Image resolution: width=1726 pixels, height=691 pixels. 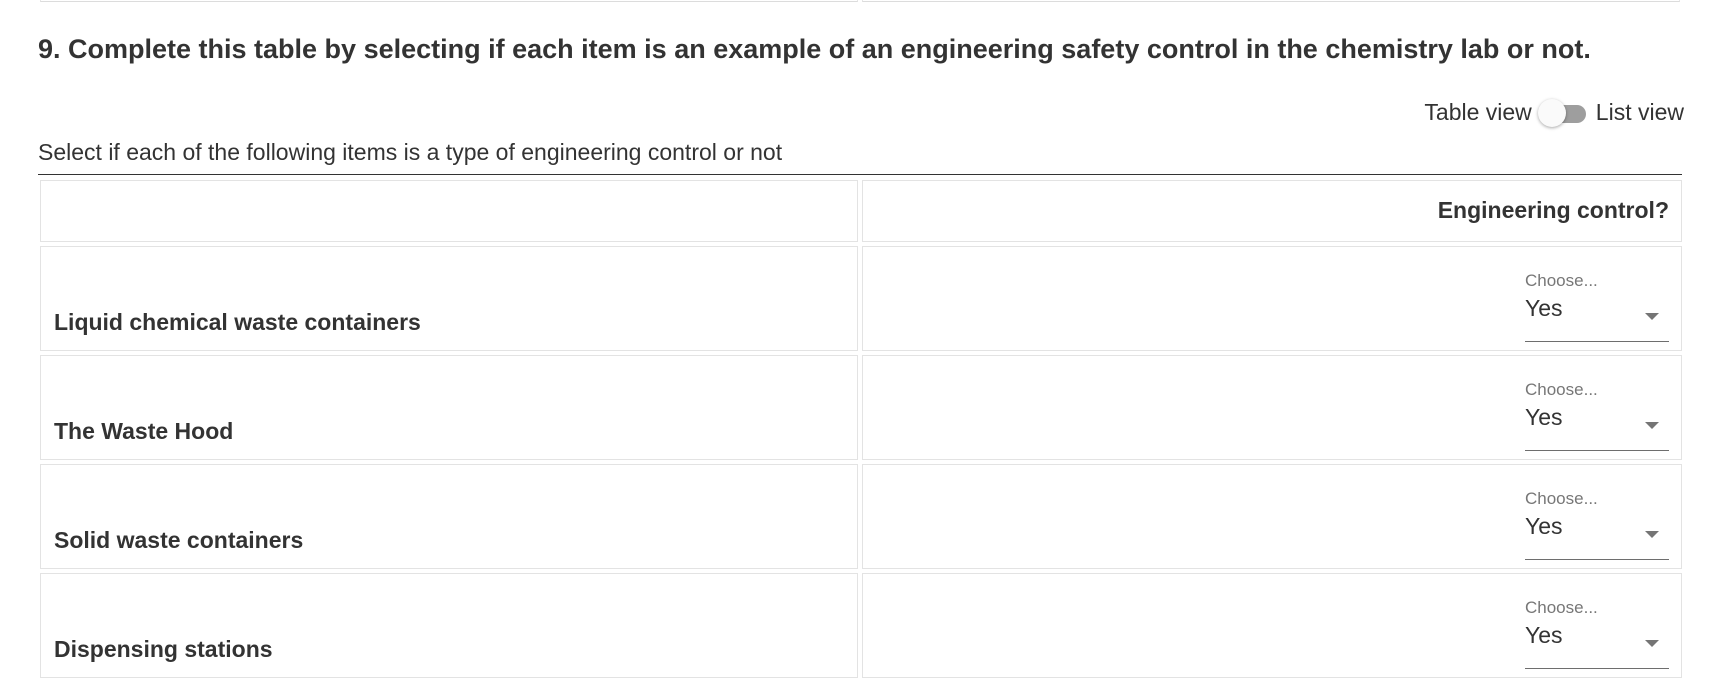 I want to click on item-cell: Dispensing stations, so click(x=449, y=625).